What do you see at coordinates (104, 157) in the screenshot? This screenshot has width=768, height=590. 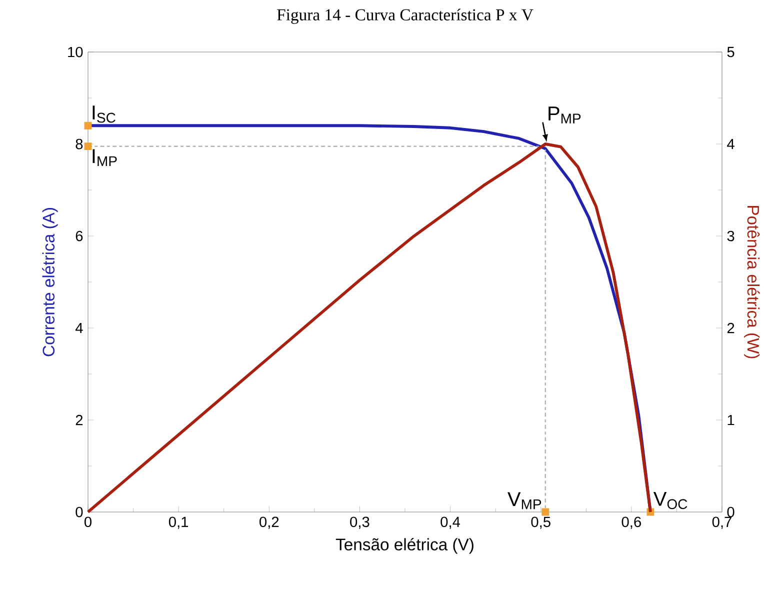 I see `annotation: I$_{MP}$` at bounding box center [104, 157].